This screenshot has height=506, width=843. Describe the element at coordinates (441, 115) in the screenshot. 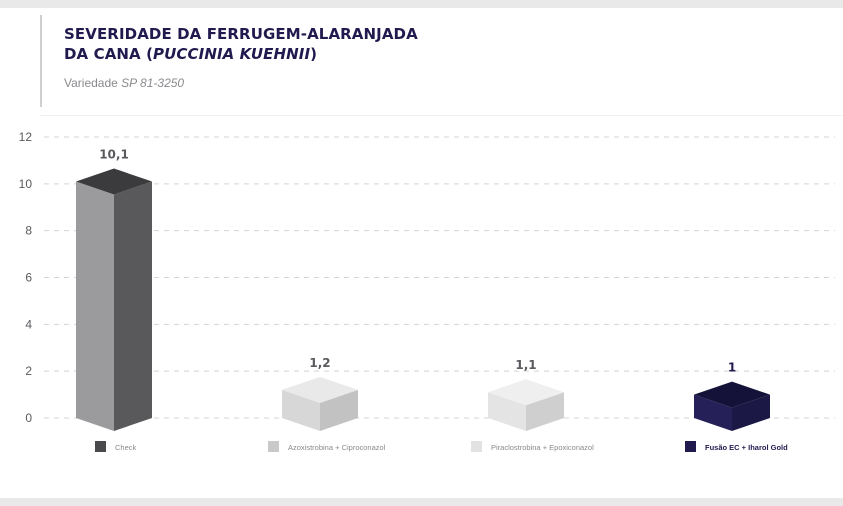

I see `header-divider` at that location.